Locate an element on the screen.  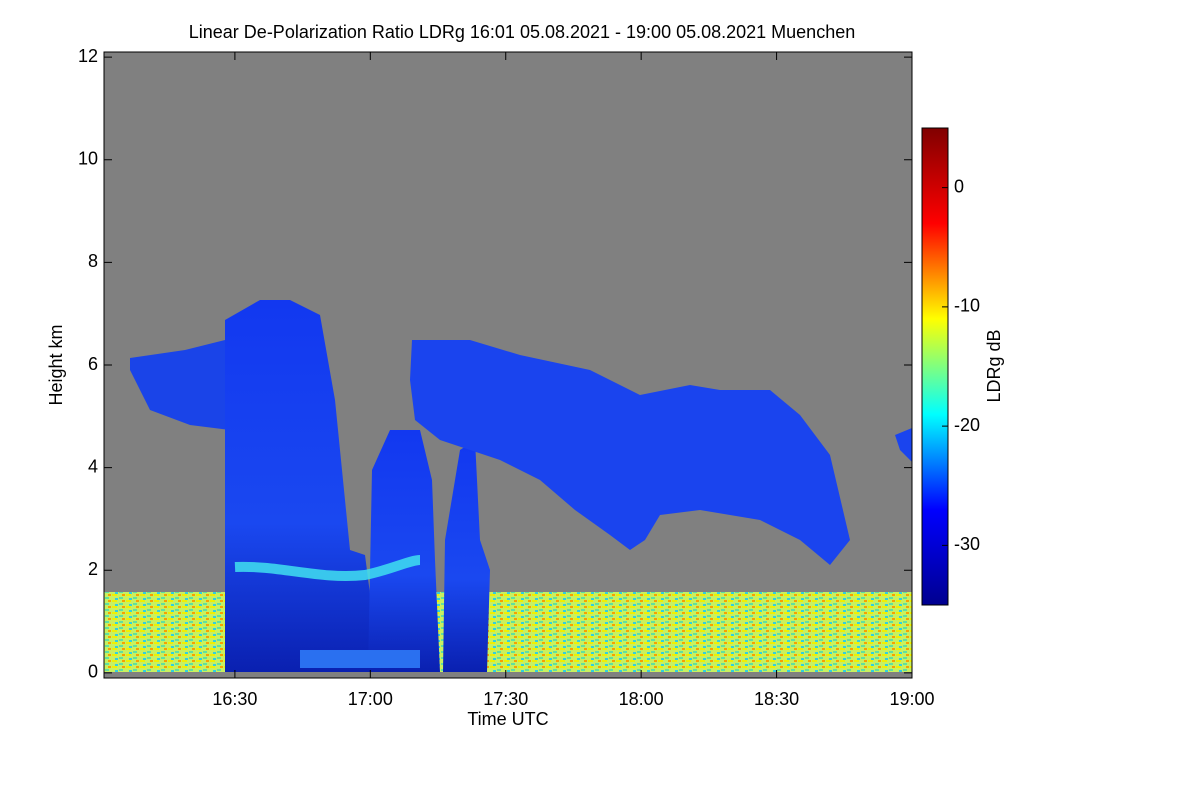
x-tick-label: 16:30 is located at coordinates (234, 699).